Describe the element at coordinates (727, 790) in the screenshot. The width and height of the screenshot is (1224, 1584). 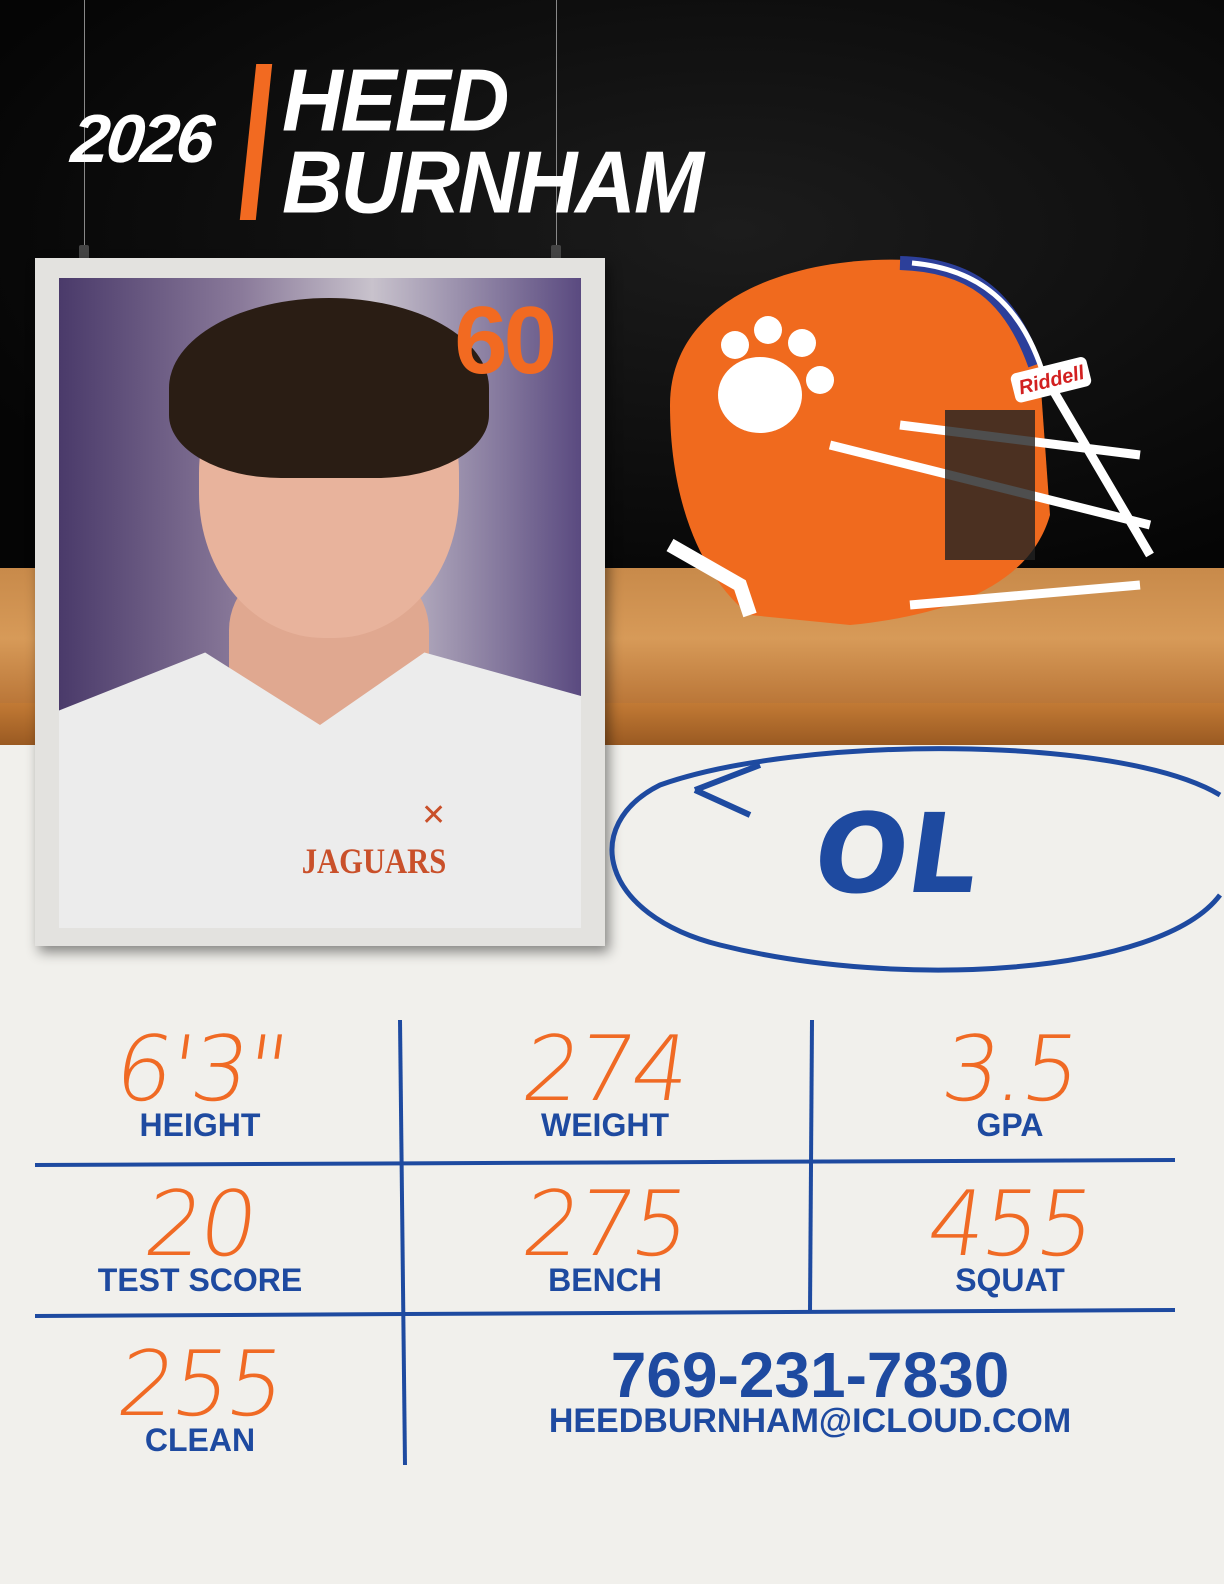
I see `arrow-icon` at that location.